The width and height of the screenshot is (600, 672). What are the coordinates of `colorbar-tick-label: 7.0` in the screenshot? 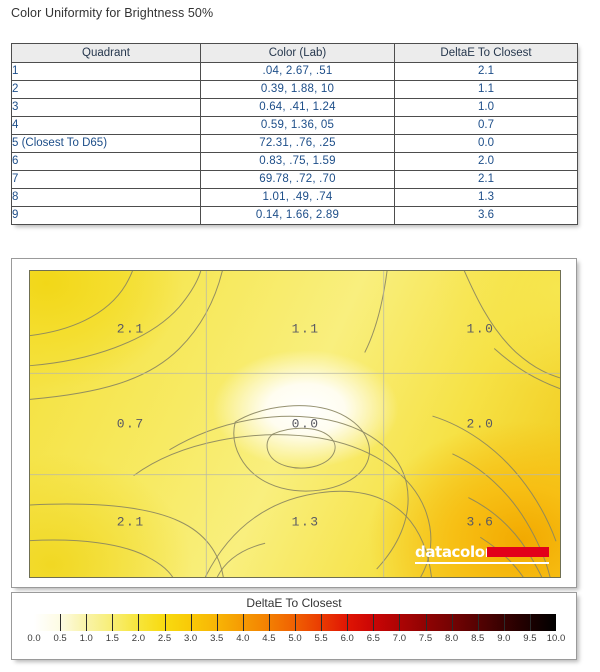 It's located at (399, 638).